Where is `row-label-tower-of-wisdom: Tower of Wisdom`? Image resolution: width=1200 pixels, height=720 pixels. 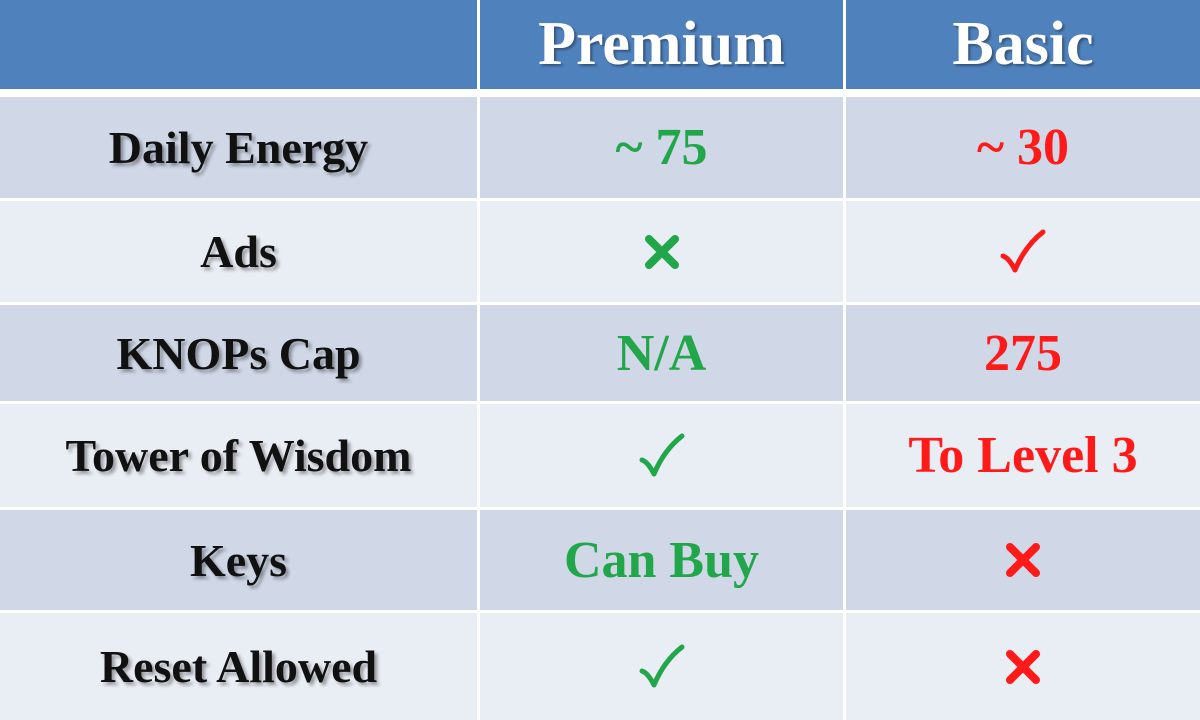
row-label-tower-of-wisdom: Tower of Wisdom is located at coordinates (240, 457).